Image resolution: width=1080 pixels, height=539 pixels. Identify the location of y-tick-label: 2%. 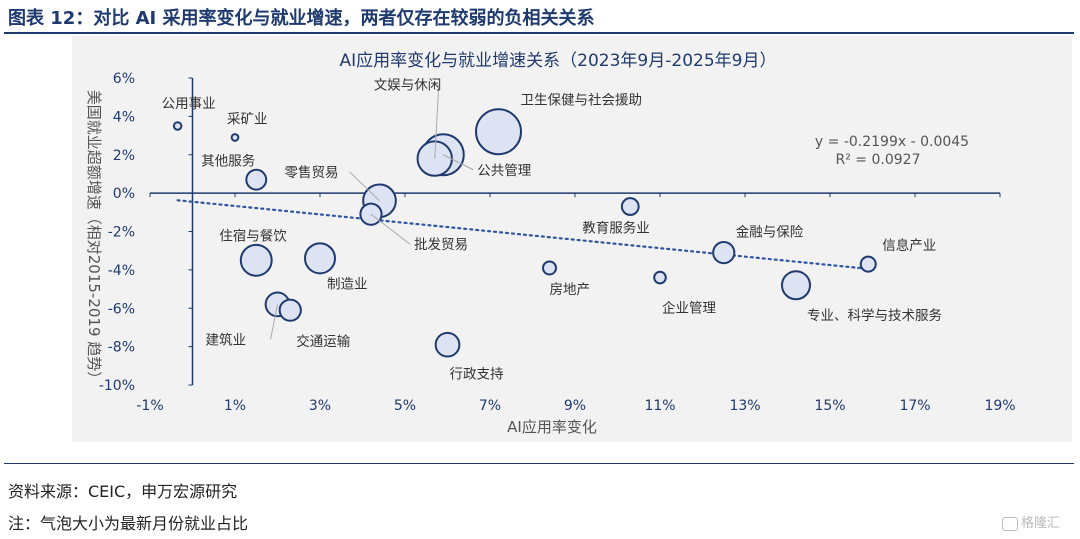
(124, 156).